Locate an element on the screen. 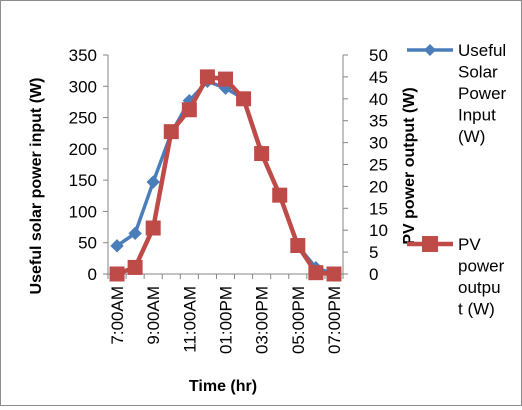  y-tick-label: 50 is located at coordinates (87, 243).